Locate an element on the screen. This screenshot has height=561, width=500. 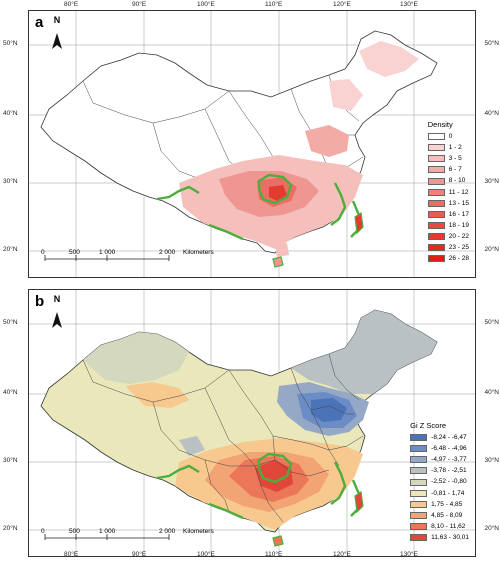
lat-label-40n-right: 40°N is located at coordinates (491, 113).